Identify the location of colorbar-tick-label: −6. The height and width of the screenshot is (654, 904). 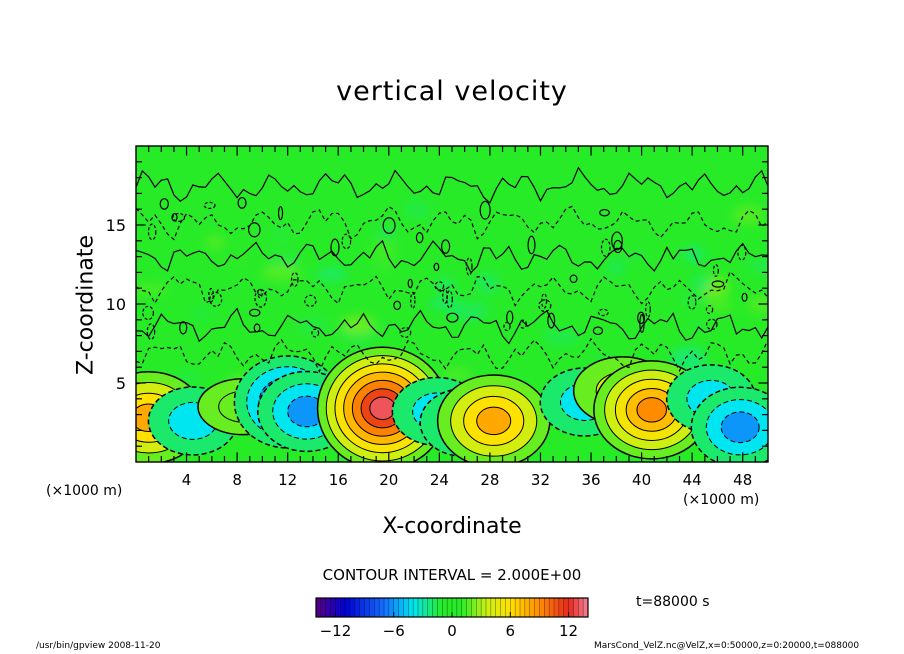
(394, 631).